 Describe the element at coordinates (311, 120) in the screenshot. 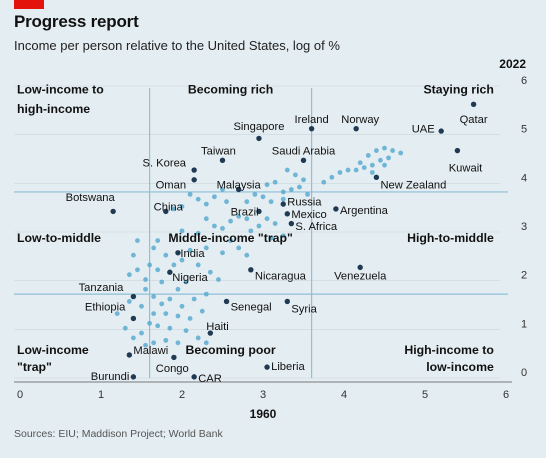

I see `country-label: Ireland` at that location.